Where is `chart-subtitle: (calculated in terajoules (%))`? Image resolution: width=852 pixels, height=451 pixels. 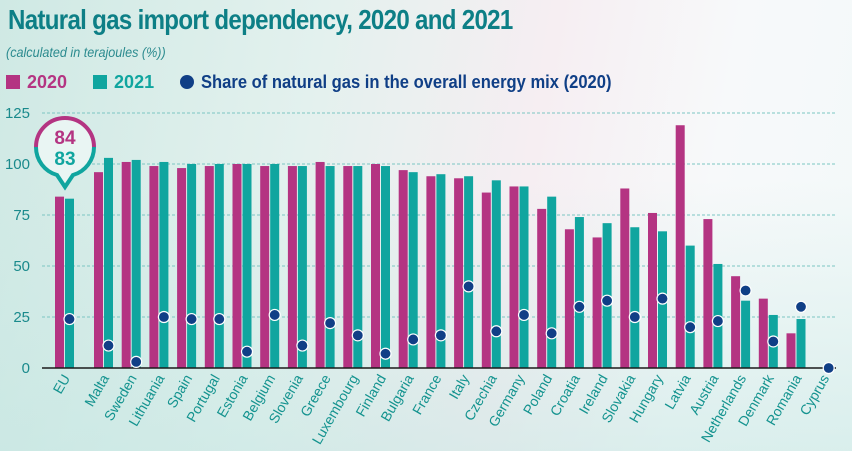 chart-subtitle: (calculated in terajoules (%)) is located at coordinates (86, 52).